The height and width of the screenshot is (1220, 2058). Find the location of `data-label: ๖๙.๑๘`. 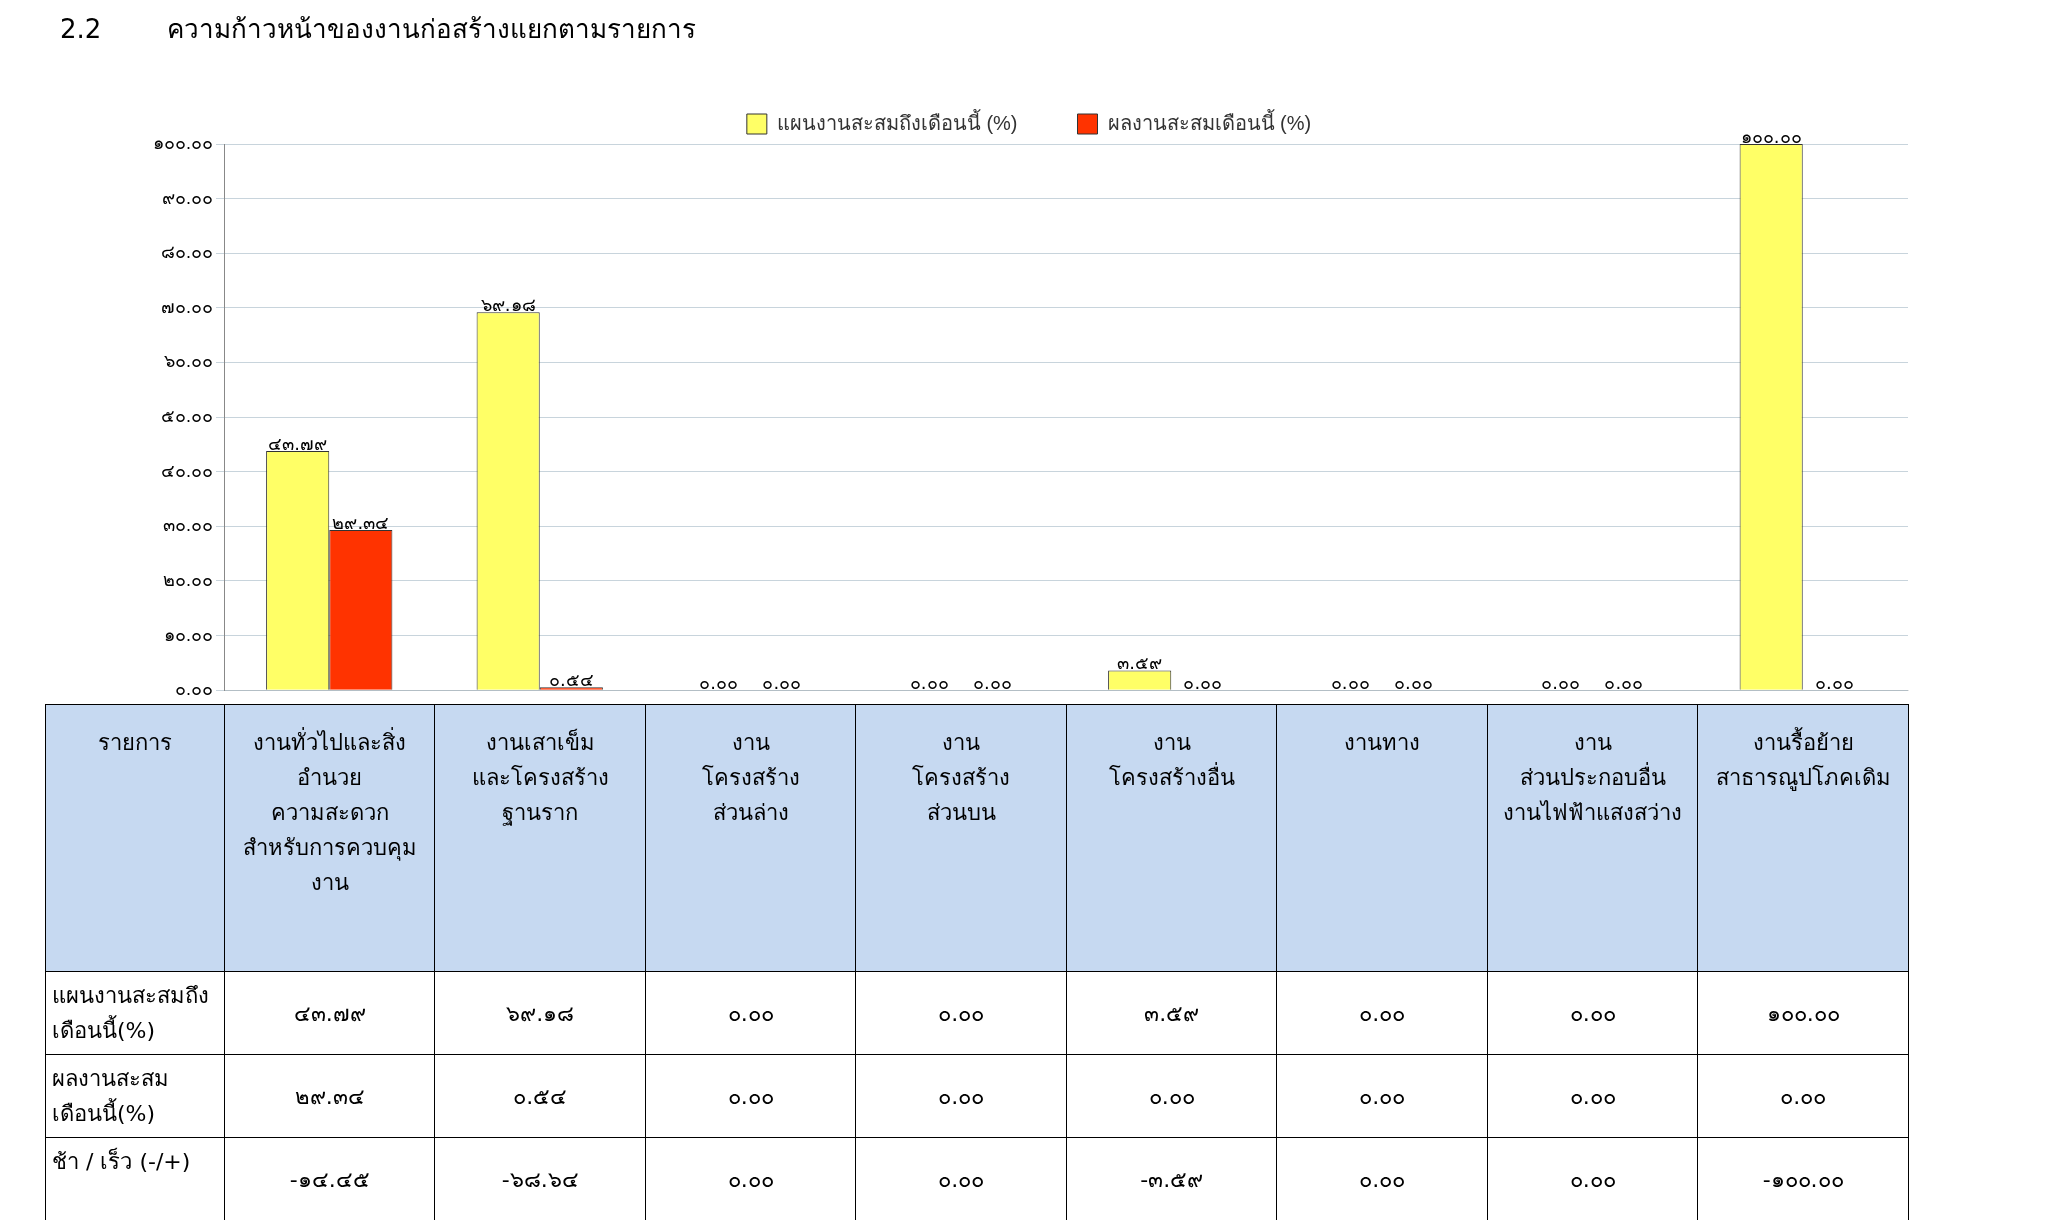

data-label: ๖๙.๑๘ is located at coordinates (540, 1013).